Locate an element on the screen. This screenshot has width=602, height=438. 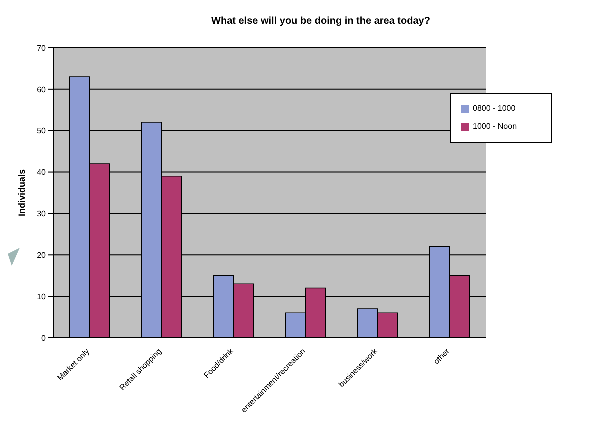
y-tick-label: 10 is located at coordinates (42, 297).